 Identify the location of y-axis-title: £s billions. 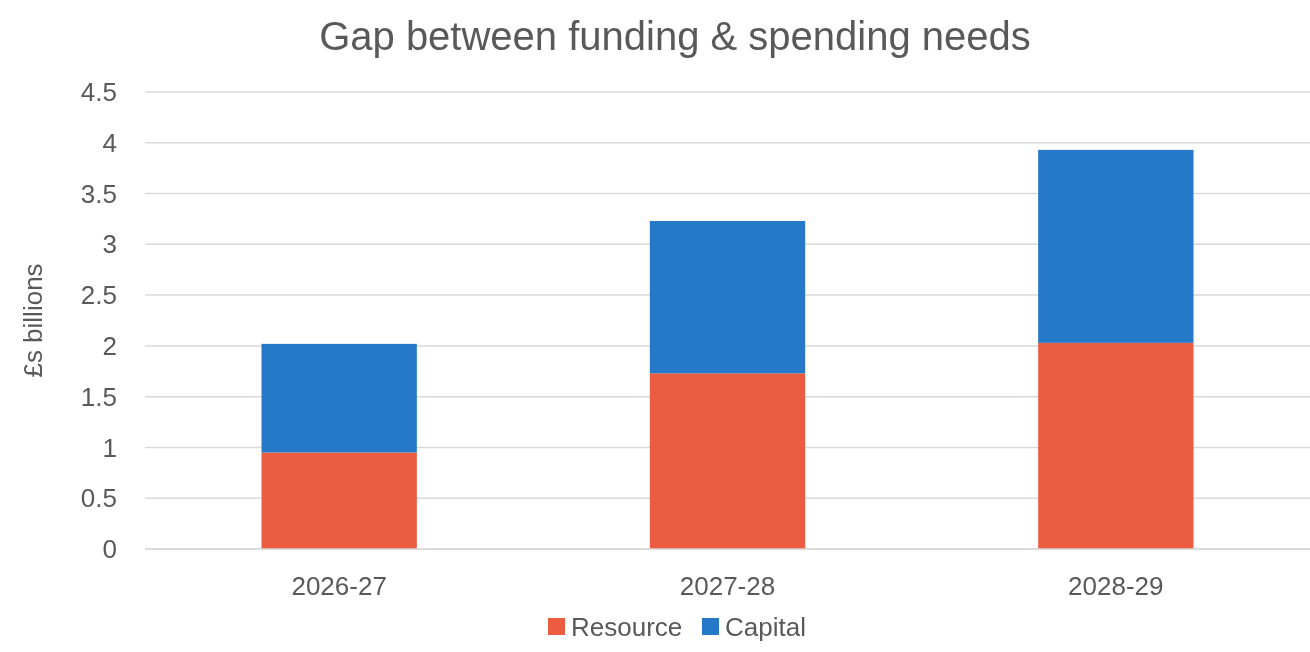
(33, 320).